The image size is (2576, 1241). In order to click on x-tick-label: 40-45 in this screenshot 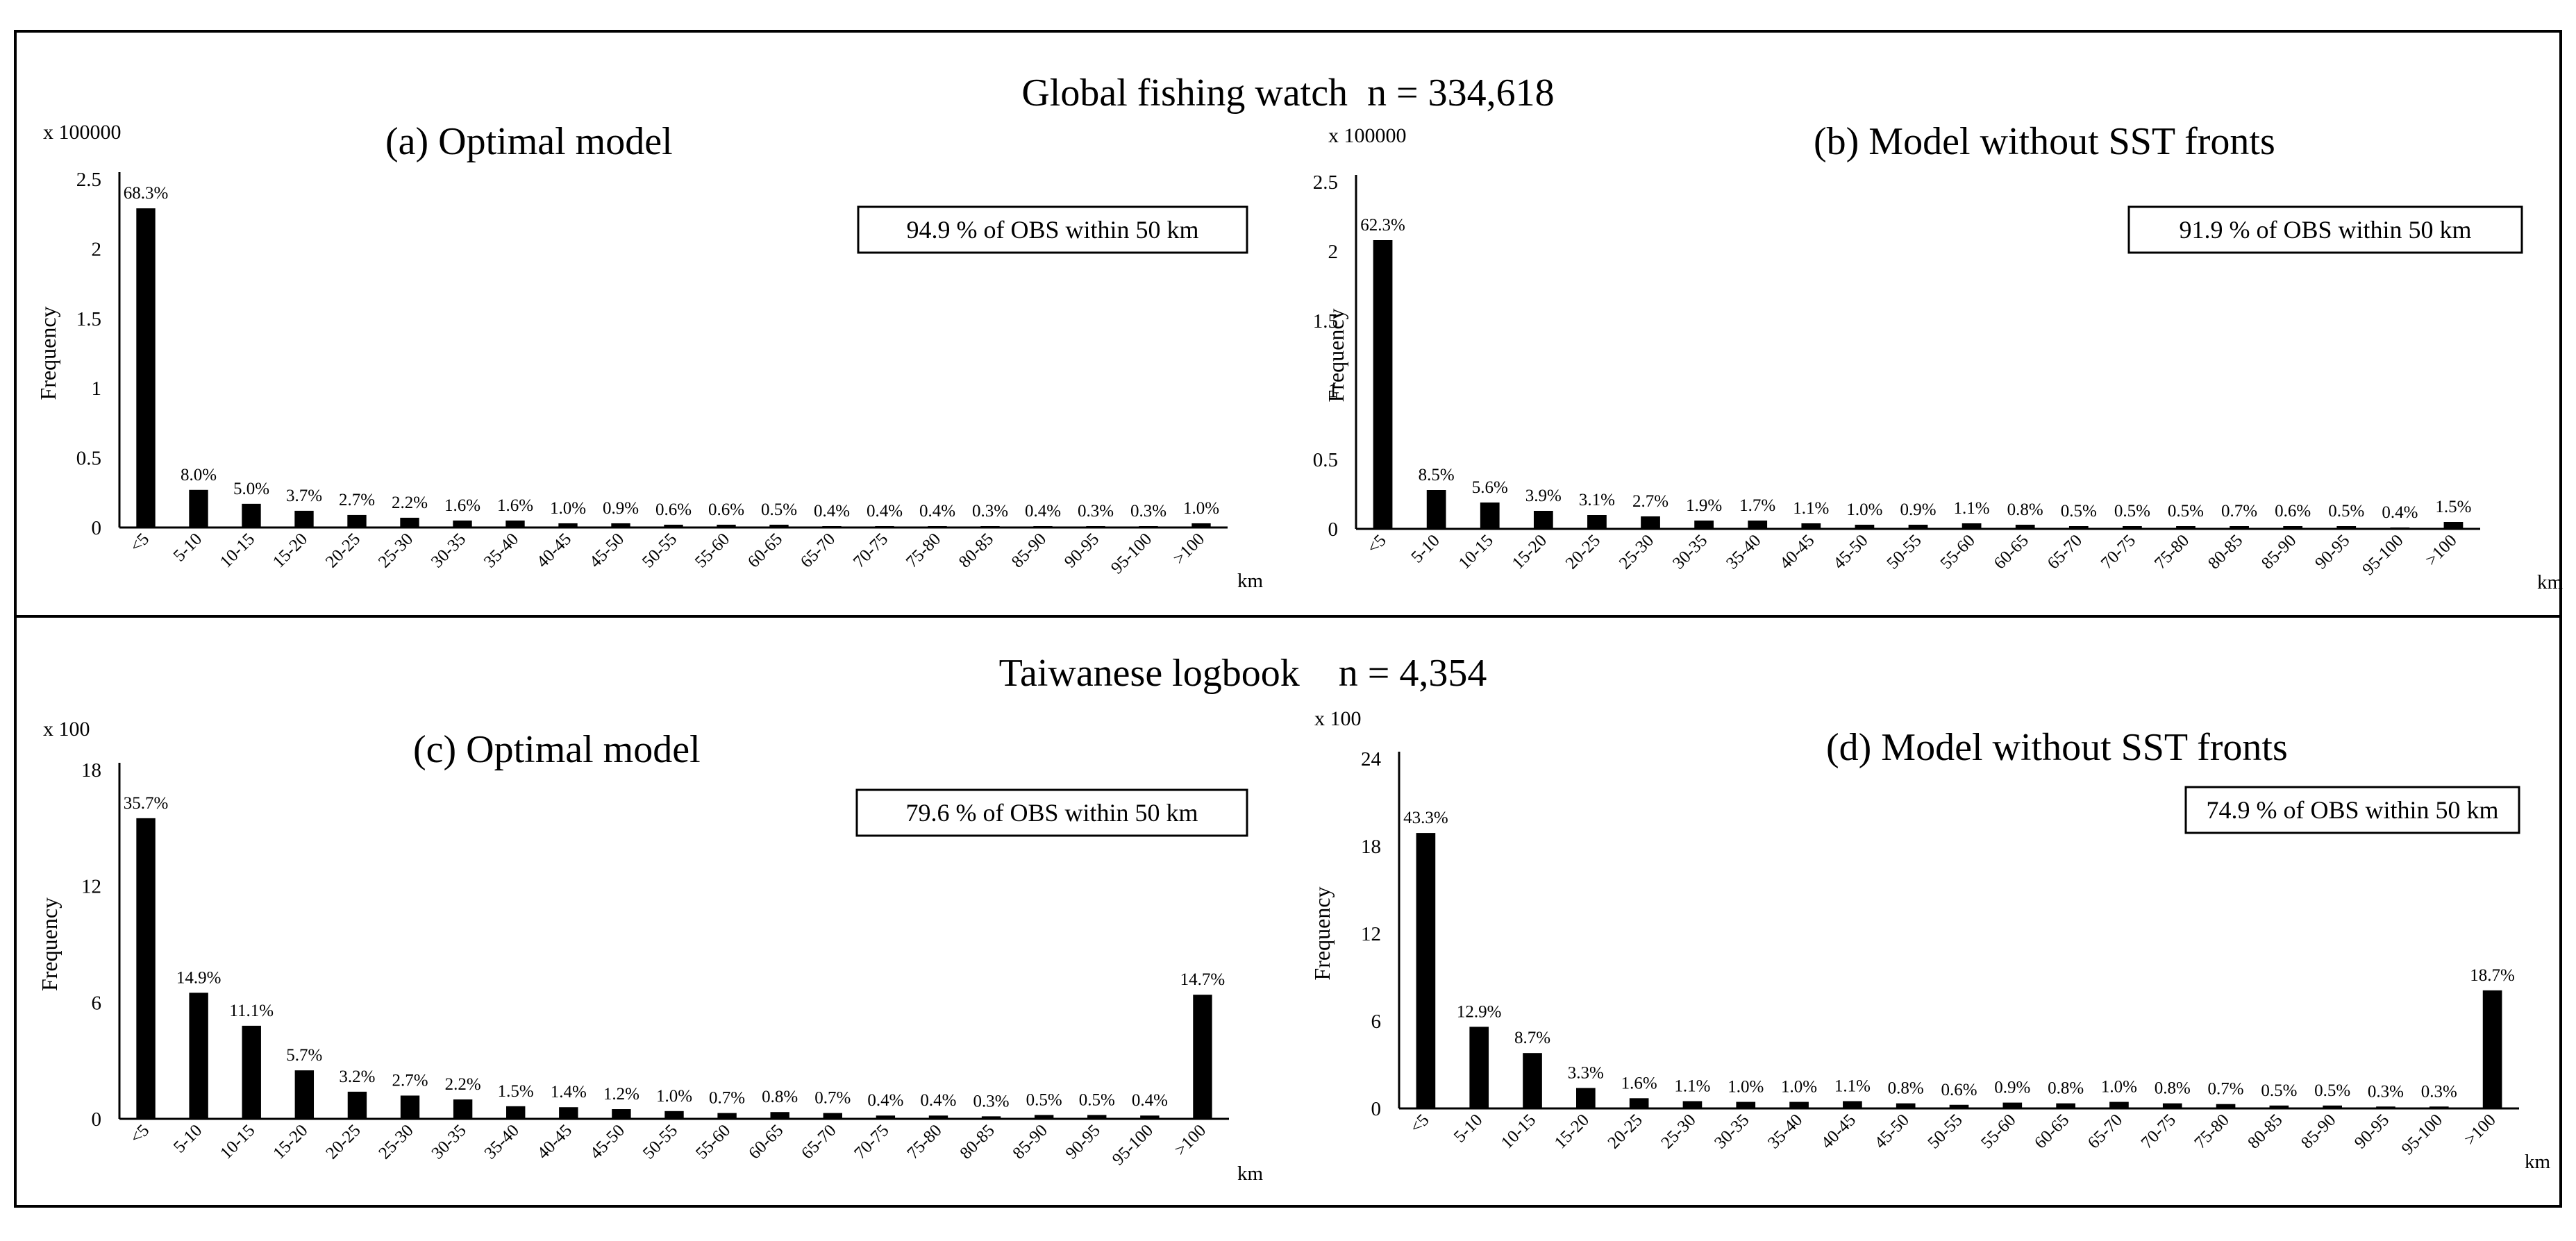, I will do `click(1838, 1131)`.